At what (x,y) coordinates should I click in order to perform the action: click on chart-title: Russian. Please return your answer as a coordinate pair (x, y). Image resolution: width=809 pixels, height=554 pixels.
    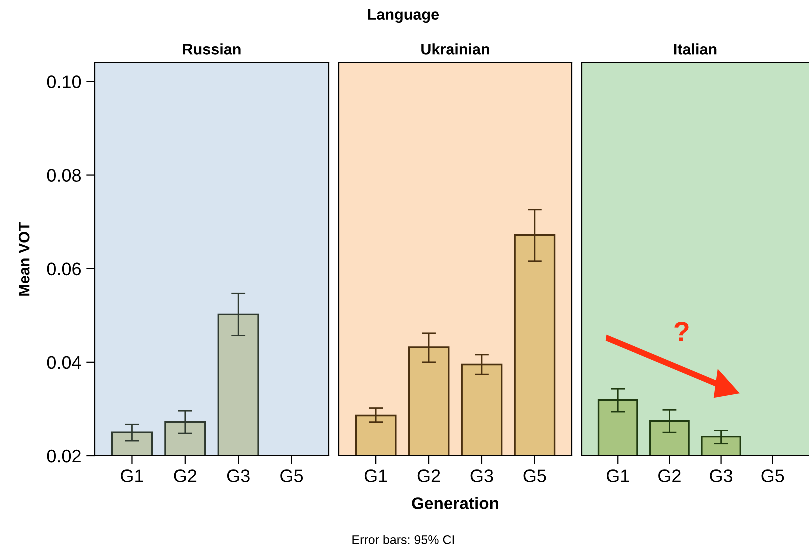
    Looking at the image, I should click on (212, 49).